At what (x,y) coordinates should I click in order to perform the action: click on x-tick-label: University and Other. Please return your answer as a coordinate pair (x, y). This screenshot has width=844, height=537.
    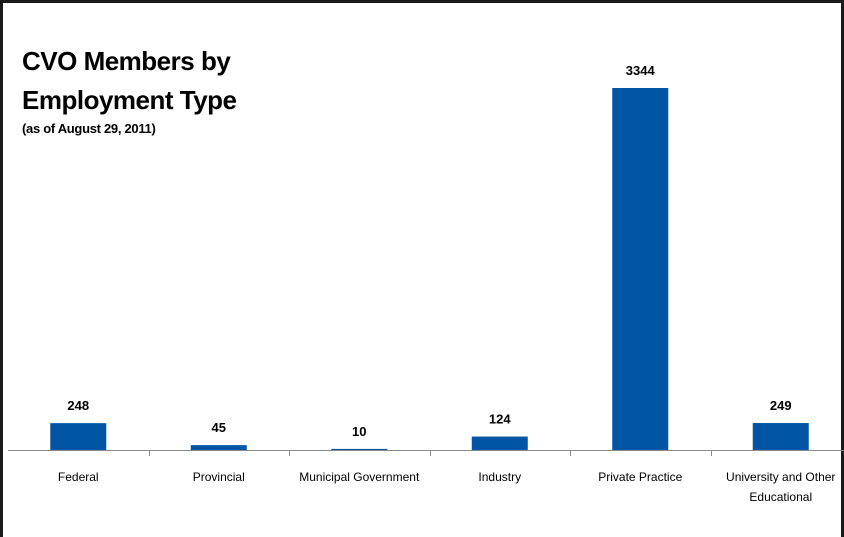
    Looking at the image, I should click on (780, 477).